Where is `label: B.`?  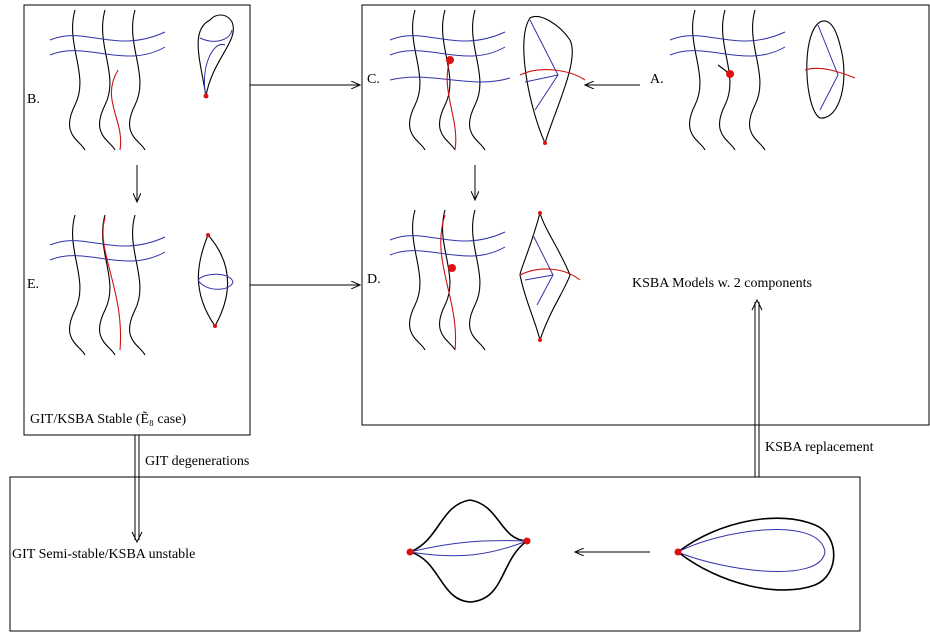 label: B. is located at coordinates (33, 99).